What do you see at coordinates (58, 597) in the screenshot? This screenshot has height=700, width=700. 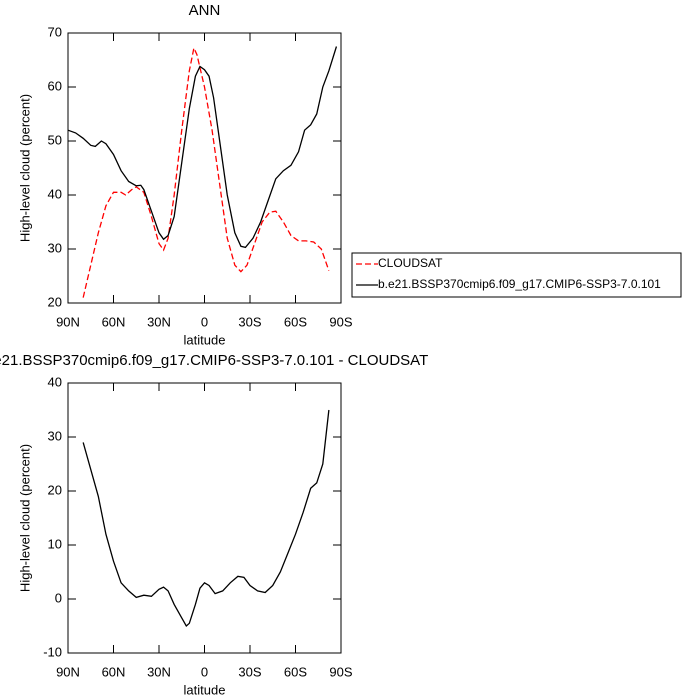 I see `y-tick-label: 0` at bounding box center [58, 597].